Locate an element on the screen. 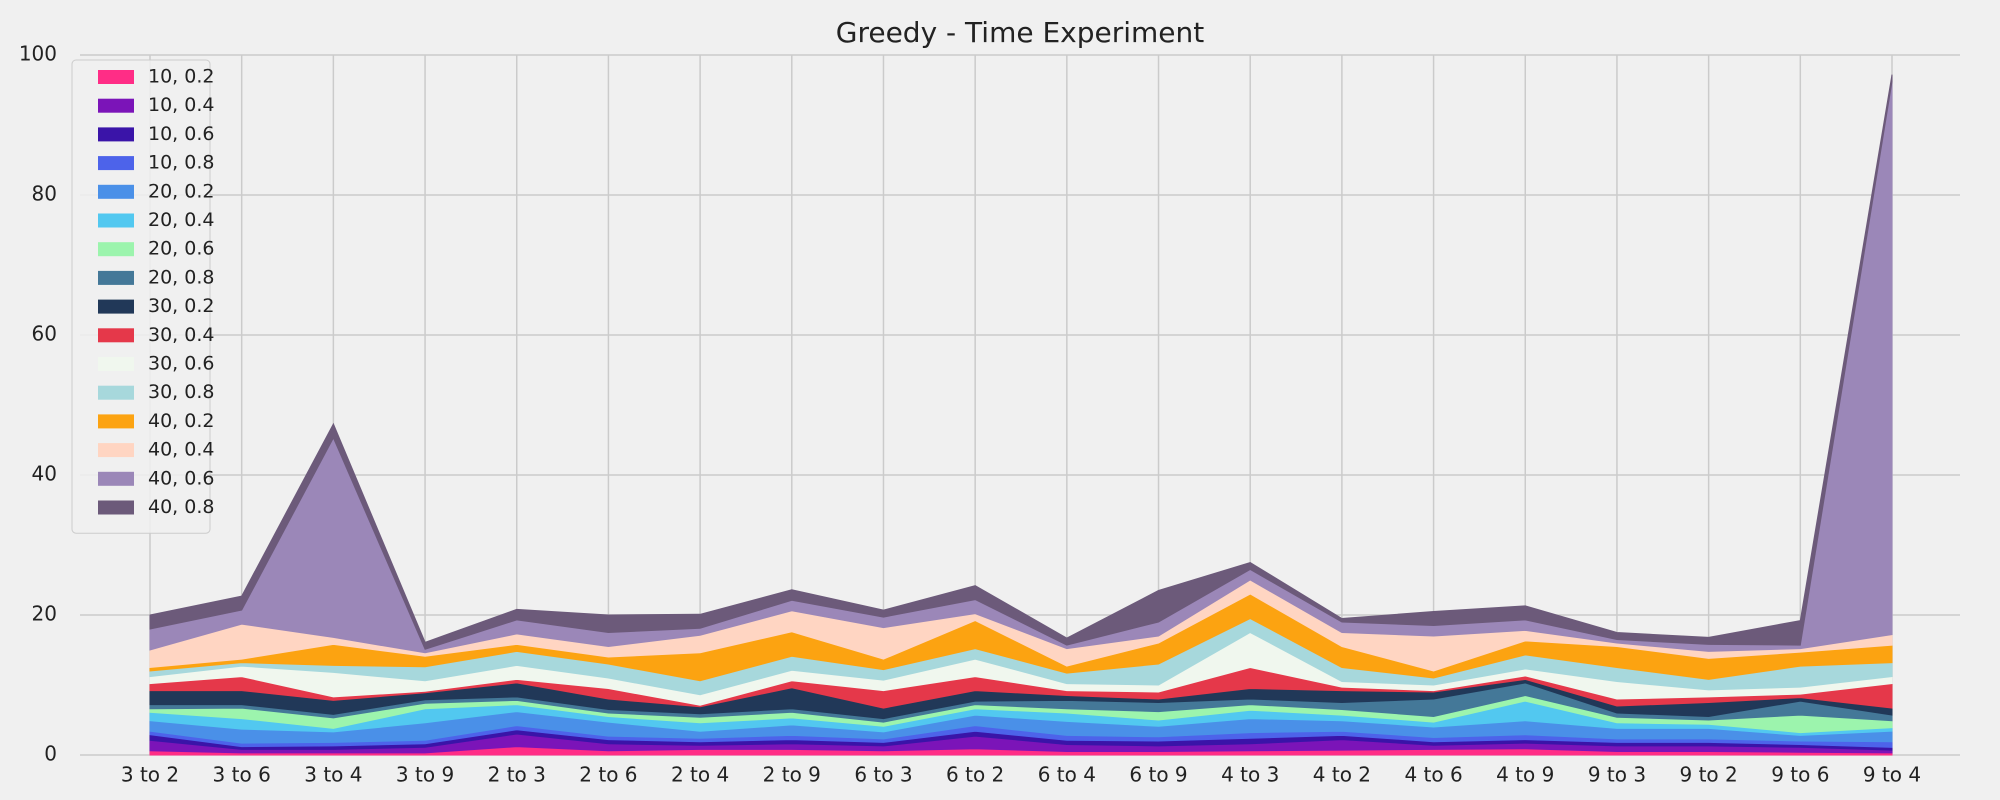  x-tick-label: 6 to 3 is located at coordinates (883, 775).